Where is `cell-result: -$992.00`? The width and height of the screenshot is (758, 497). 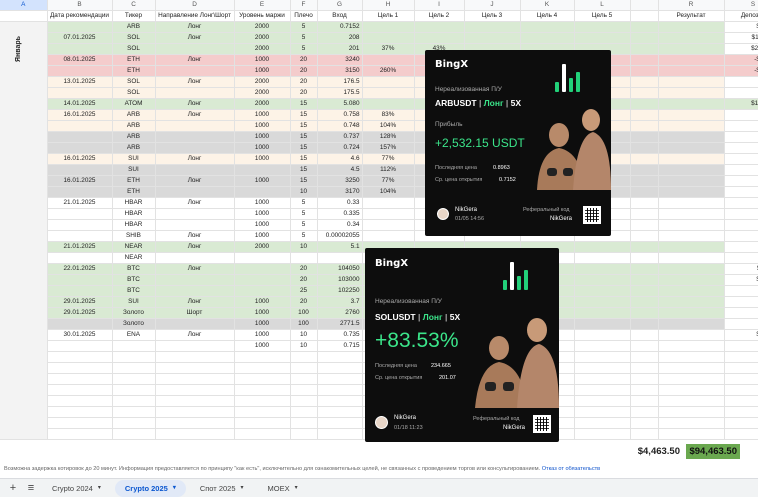 cell-result: -$992.00 is located at coordinates (741, 71).